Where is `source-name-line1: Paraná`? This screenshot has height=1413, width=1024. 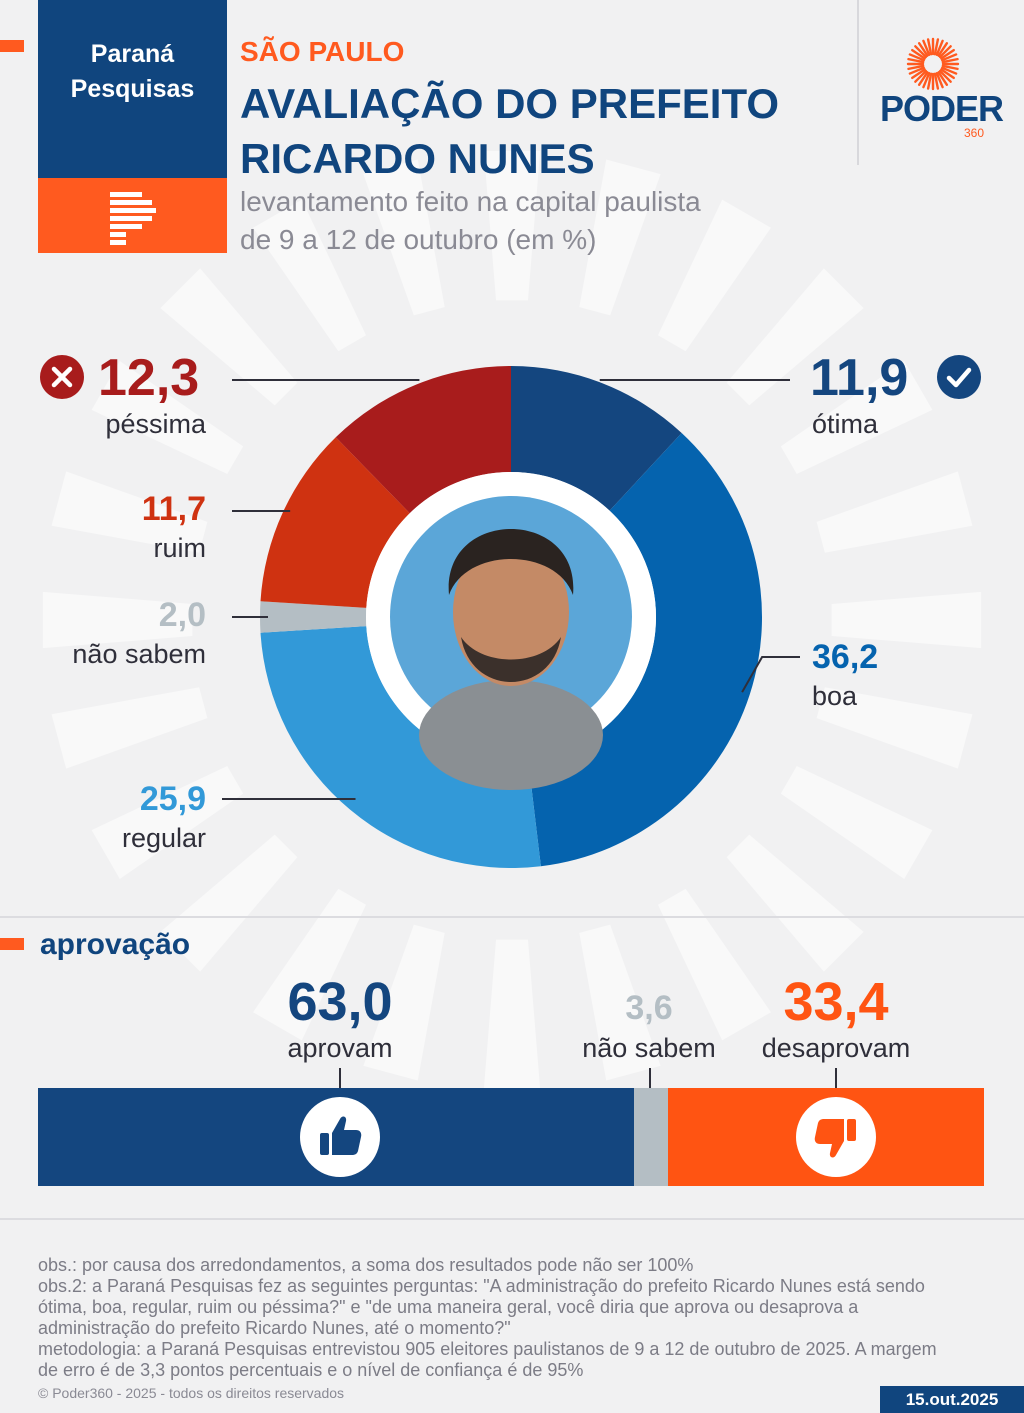
source-name-line1: Paraná is located at coordinates (132, 54).